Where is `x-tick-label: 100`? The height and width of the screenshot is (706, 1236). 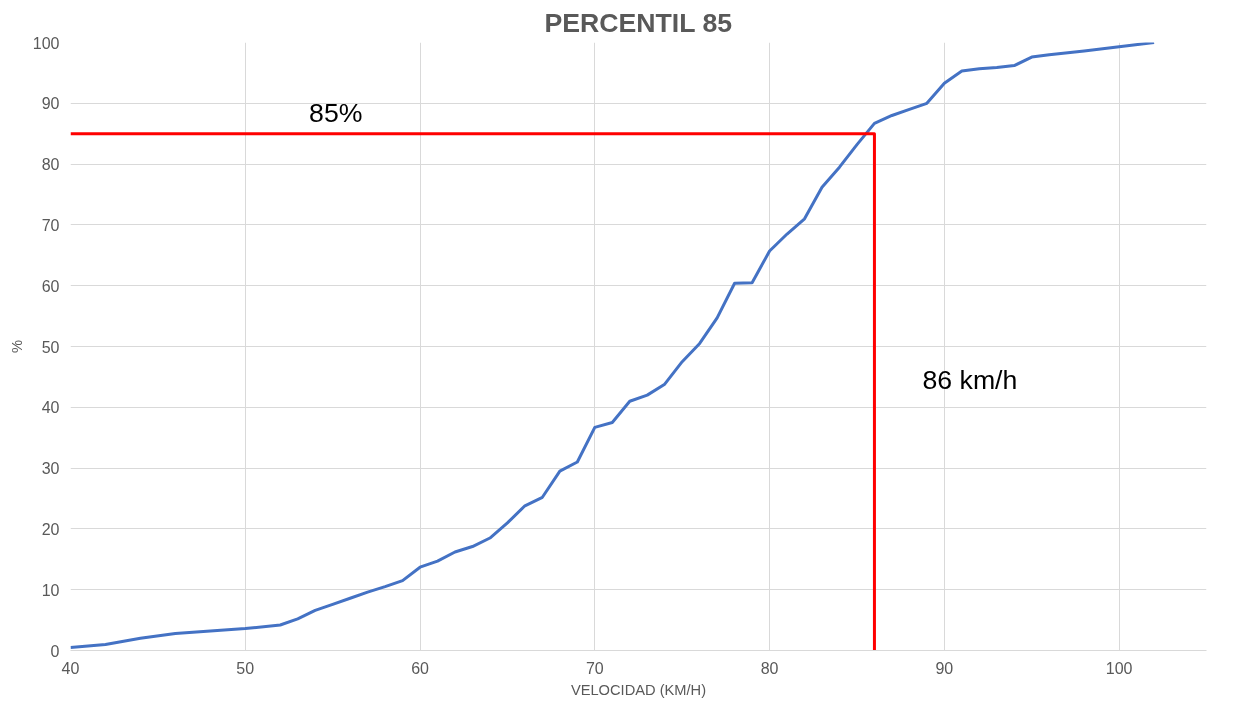 x-tick-label: 100 is located at coordinates (1119, 668).